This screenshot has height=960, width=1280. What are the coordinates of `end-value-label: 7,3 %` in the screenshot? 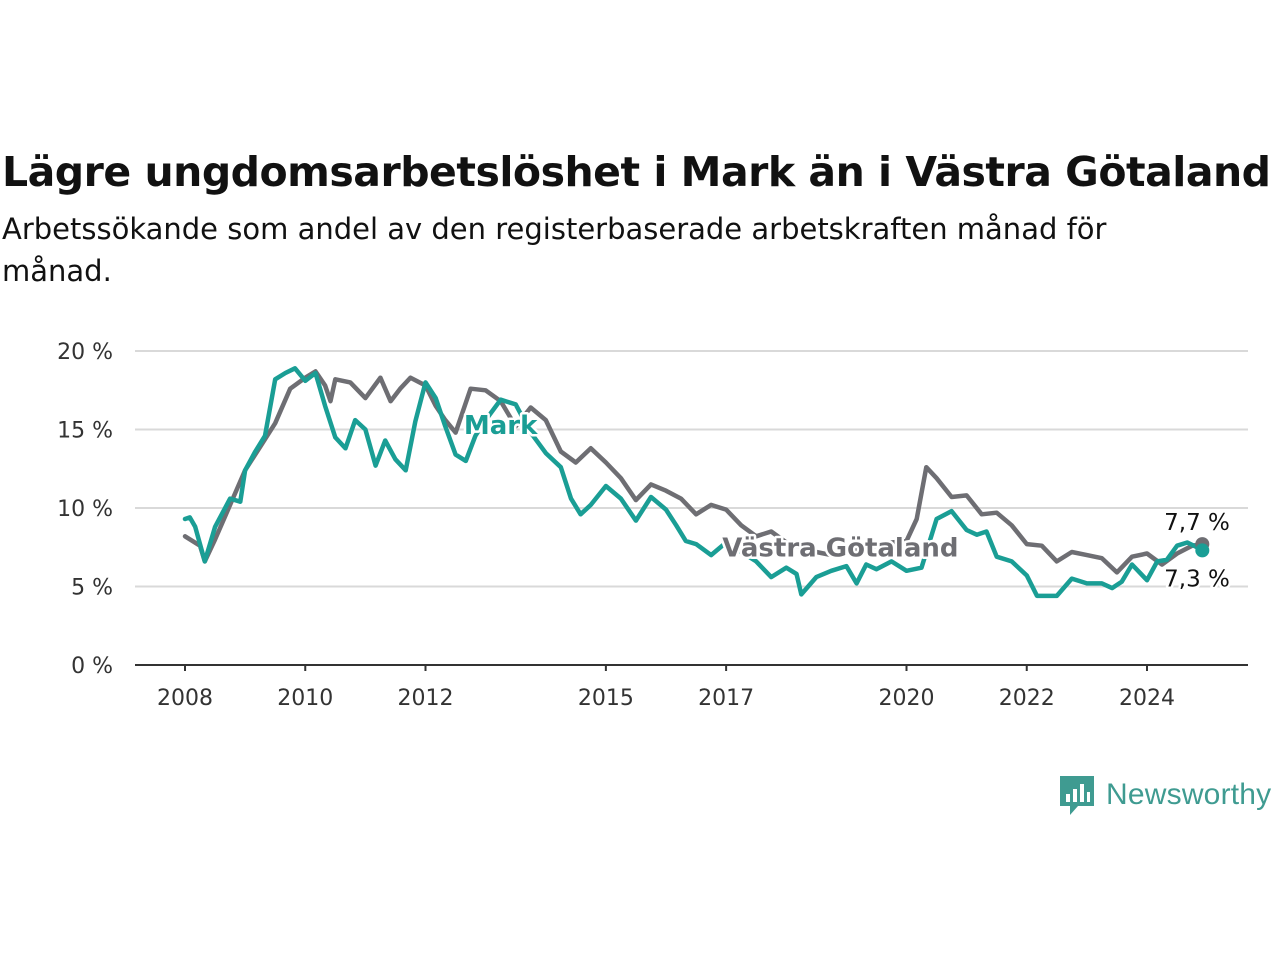 It's located at (1197, 579).